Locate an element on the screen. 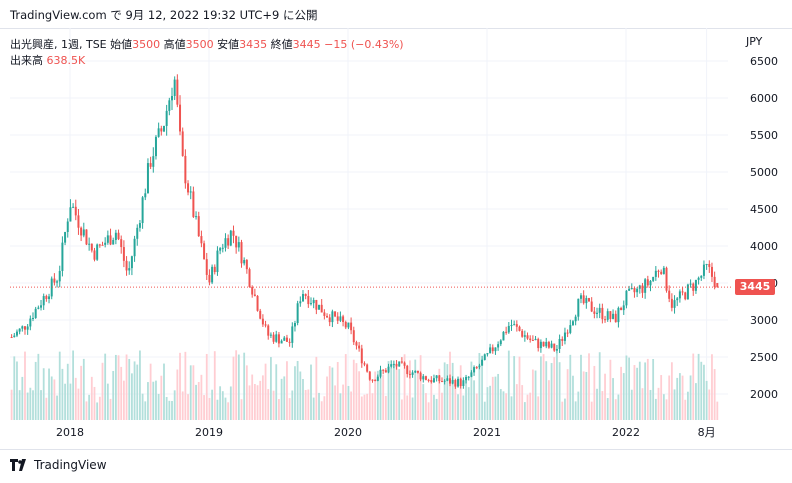  volume-value: 638.5K is located at coordinates (66, 60).